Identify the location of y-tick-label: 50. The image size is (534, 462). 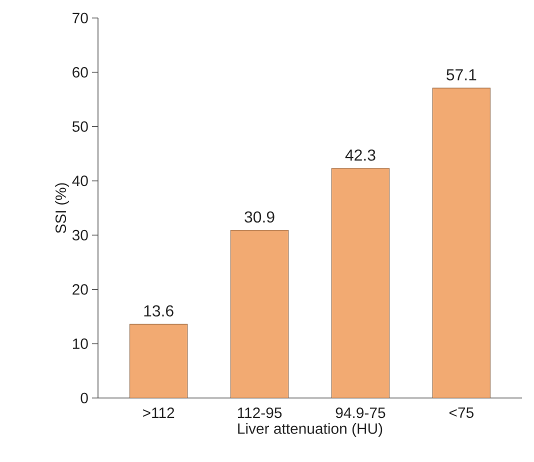
(80, 126).